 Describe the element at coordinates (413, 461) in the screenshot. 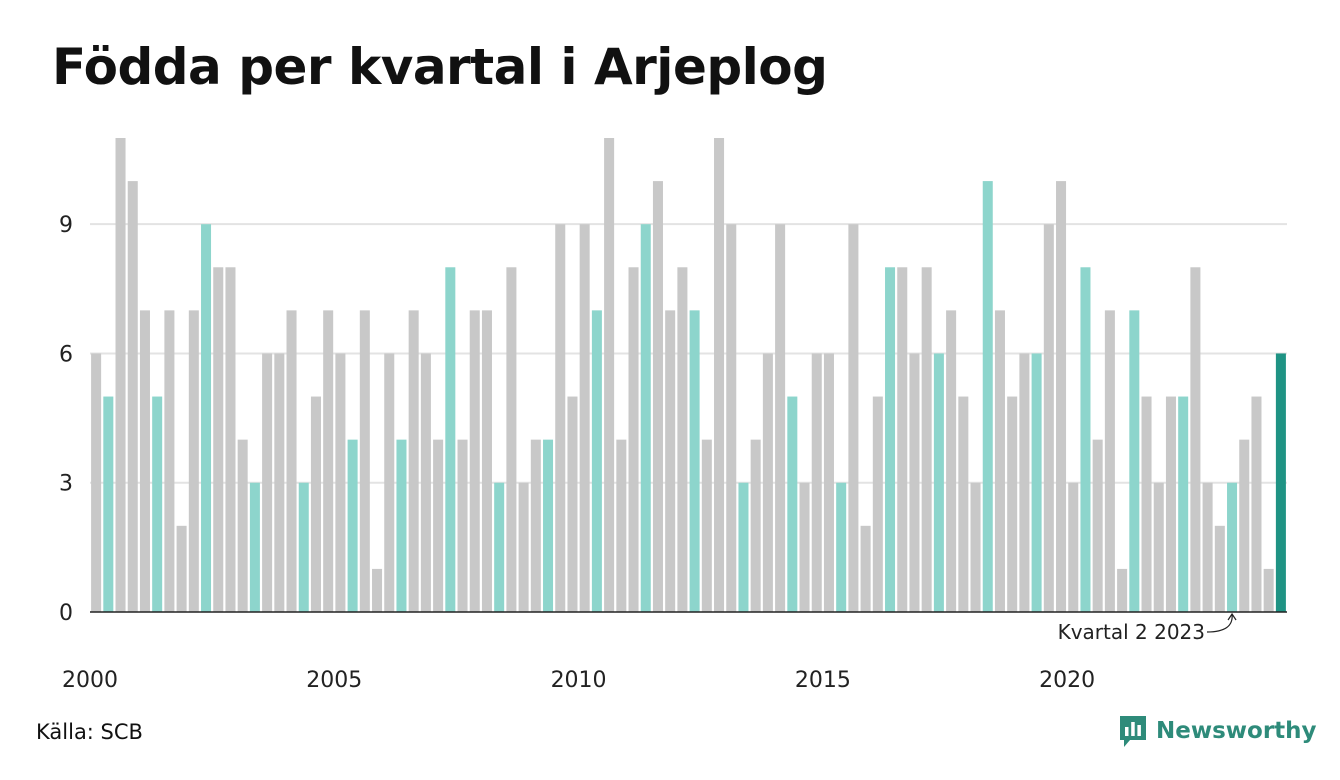

I see `bar-2006-q3` at that location.